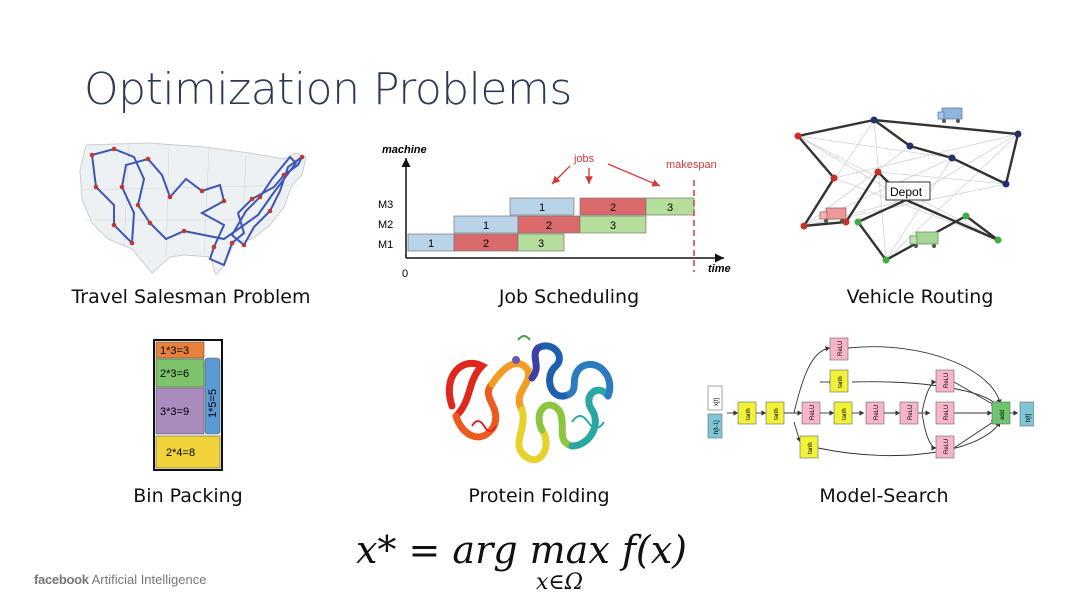 Image resolution: width=1080 pixels, height=608 pixels. I want to click on depot-box, so click(908, 191).